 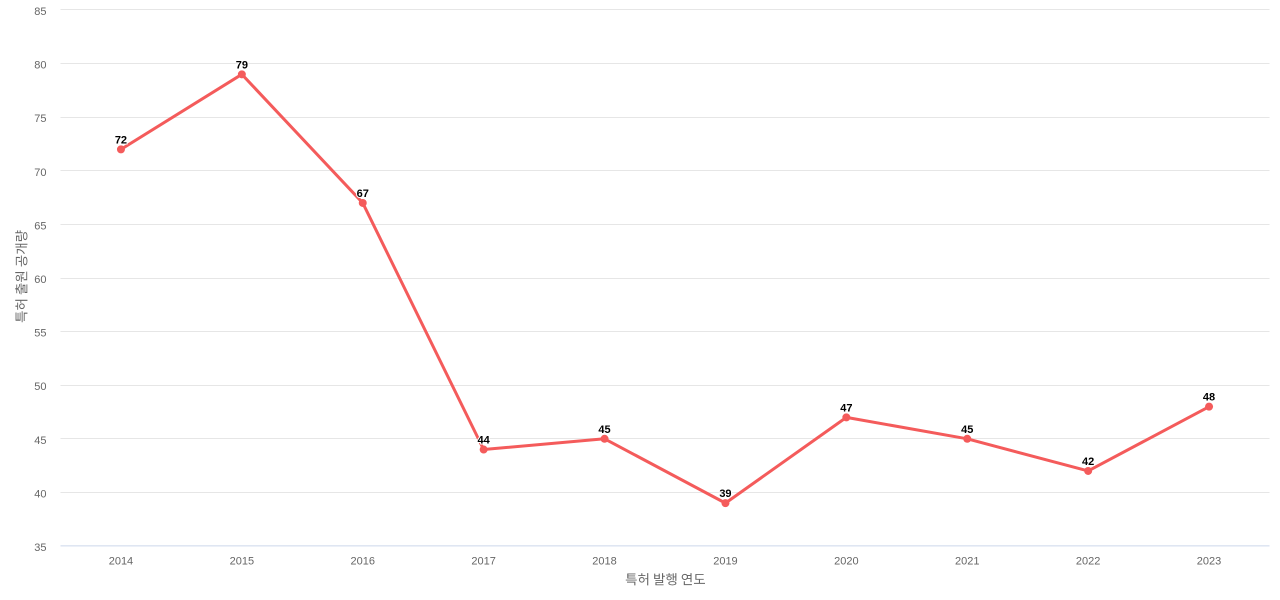 What do you see at coordinates (483, 562) in the screenshot?
I see `svg-text: 2017` at bounding box center [483, 562].